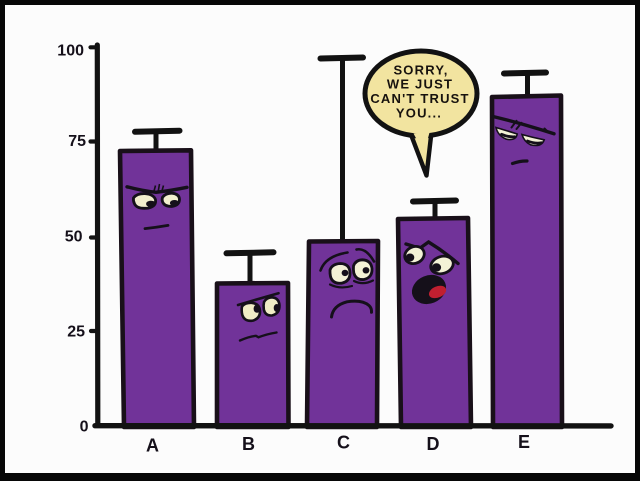 The height and width of the screenshot is (481, 640). Describe the element at coordinates (343, 443) in the screenshot. I see `svg-text: C` at that location.